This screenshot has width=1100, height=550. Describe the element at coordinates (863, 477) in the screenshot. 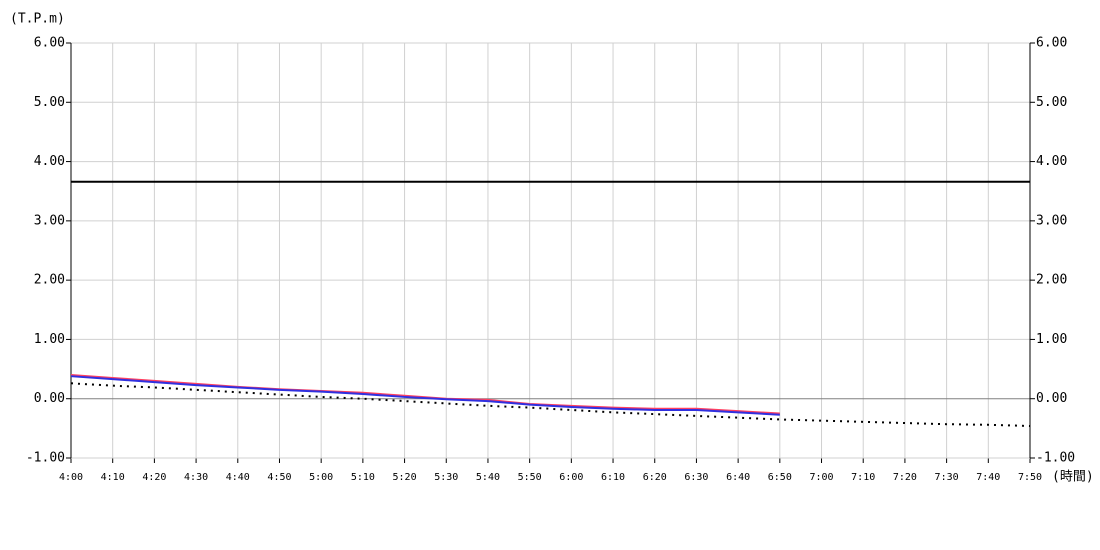

I see `x-tick-label: 7:10` at that location.